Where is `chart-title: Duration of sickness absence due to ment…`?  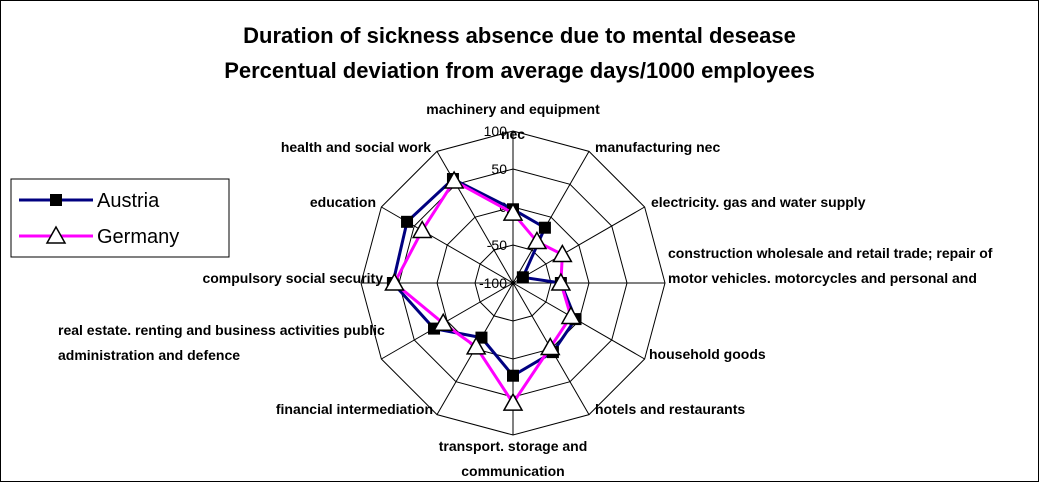
chart-title: Duration of sickness absence due to ment… is located at coordinates (519, 35).